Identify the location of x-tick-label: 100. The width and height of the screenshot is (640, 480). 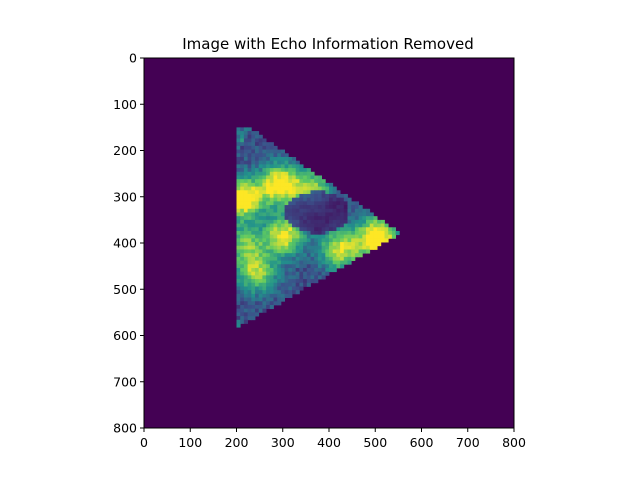
(190, 442).